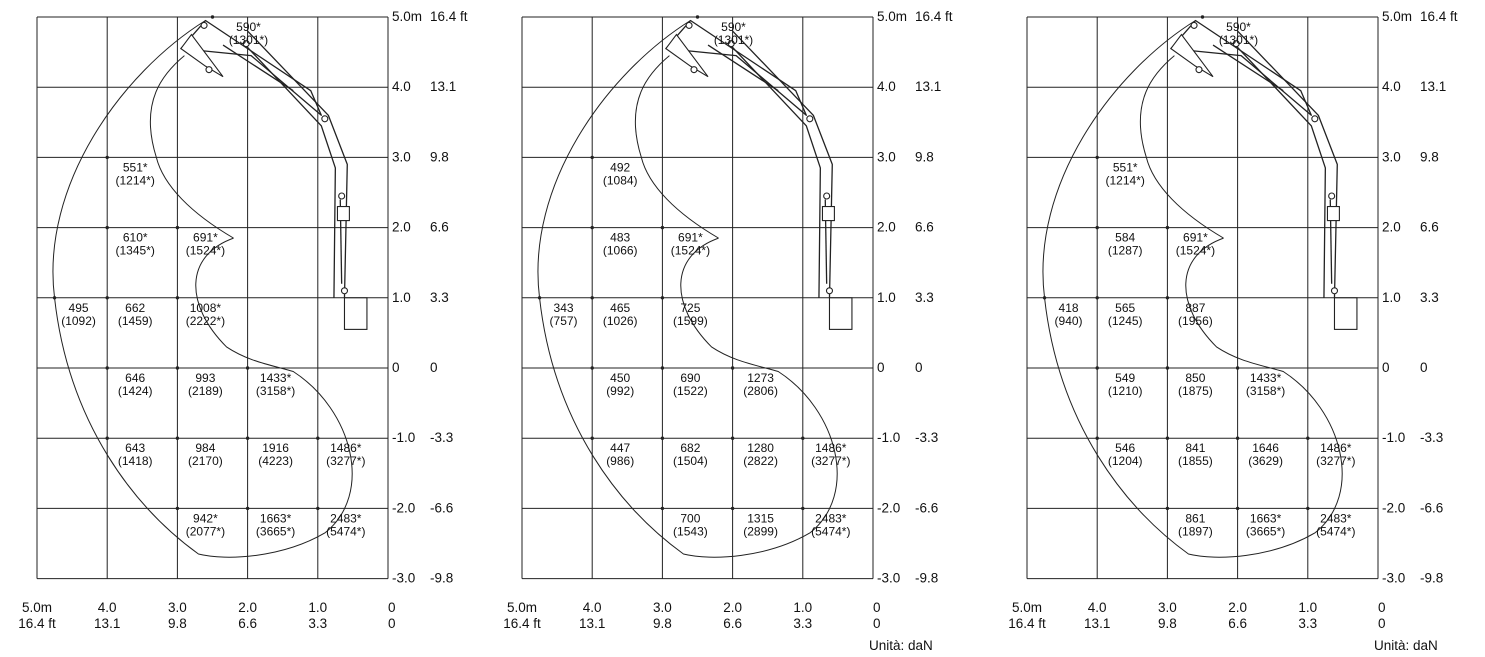 The height and width of the screenshot is (657, 1485). What do you see at coordinates (1248, 68) in the screenshot?
I see `arm-cylinder` at bounding box center [1248, 68].